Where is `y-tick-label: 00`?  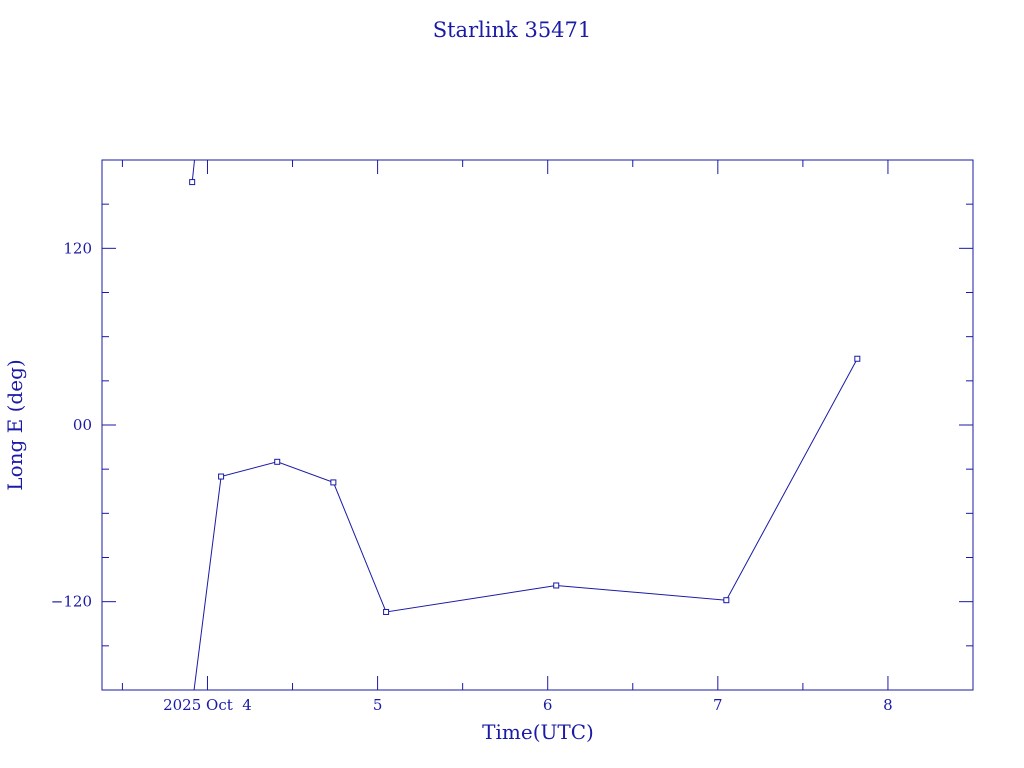
y-tick-label: 00 is located at coordinates (82, 425).